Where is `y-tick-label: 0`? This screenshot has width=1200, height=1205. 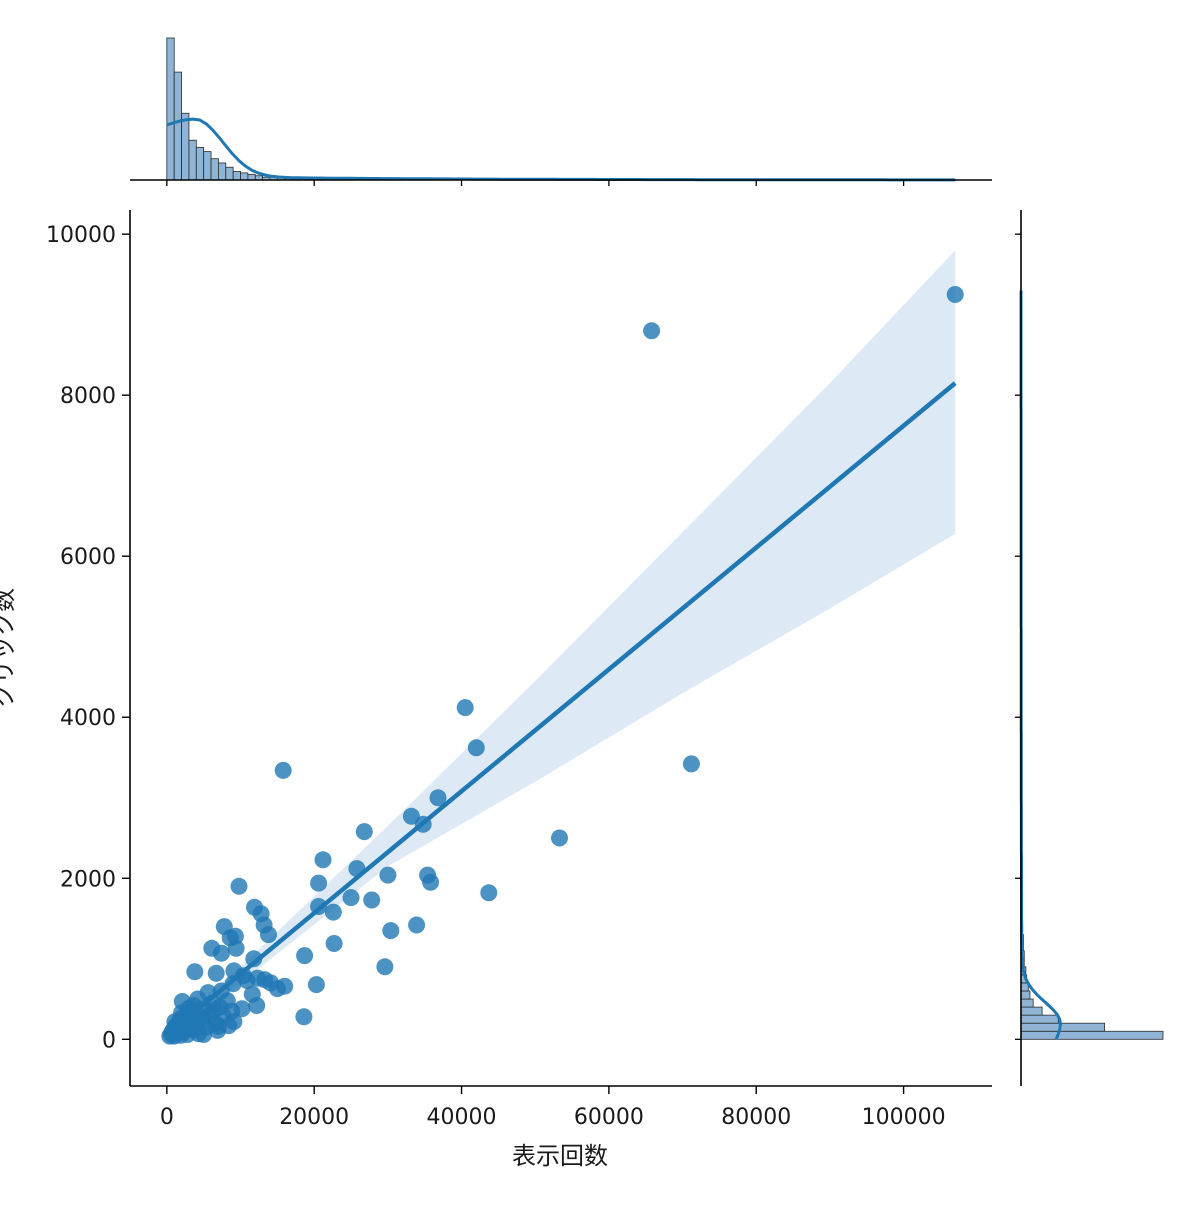 y-tick-label: 0 is located at coordinates (109, 1040).